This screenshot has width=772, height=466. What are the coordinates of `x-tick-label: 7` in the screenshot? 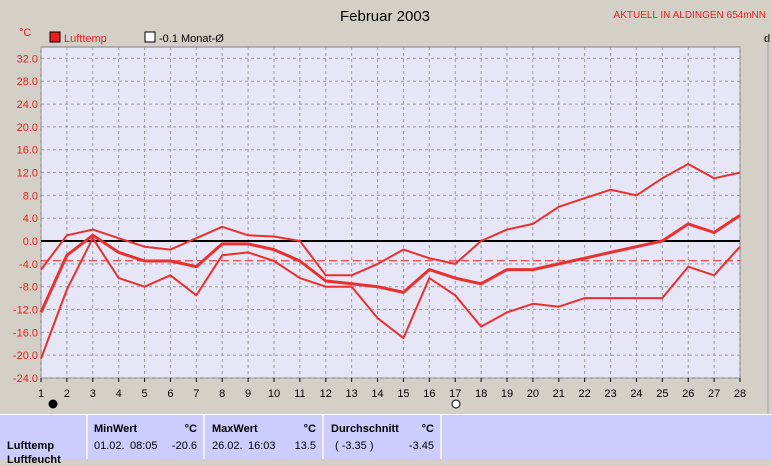 It's located at (196, 394).